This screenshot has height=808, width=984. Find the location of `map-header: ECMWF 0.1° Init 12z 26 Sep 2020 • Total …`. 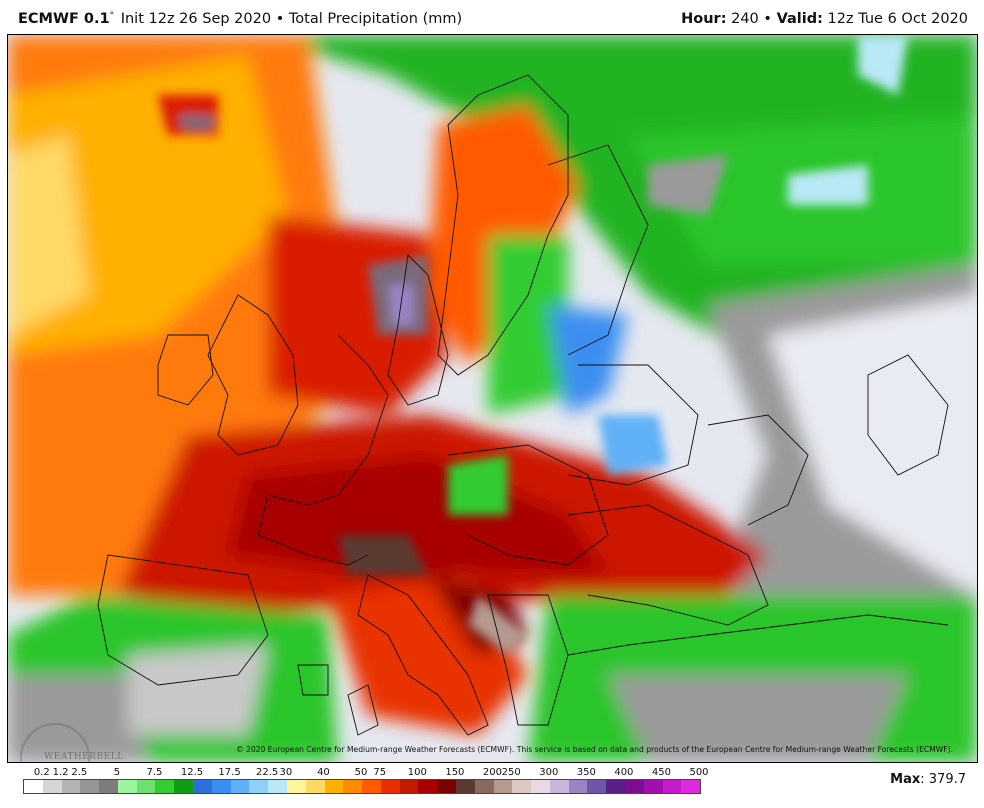

map-header: ECMWF 0.1° Init 12z 26 Sep 2020 • Total … is located at coordinates (492, 17).